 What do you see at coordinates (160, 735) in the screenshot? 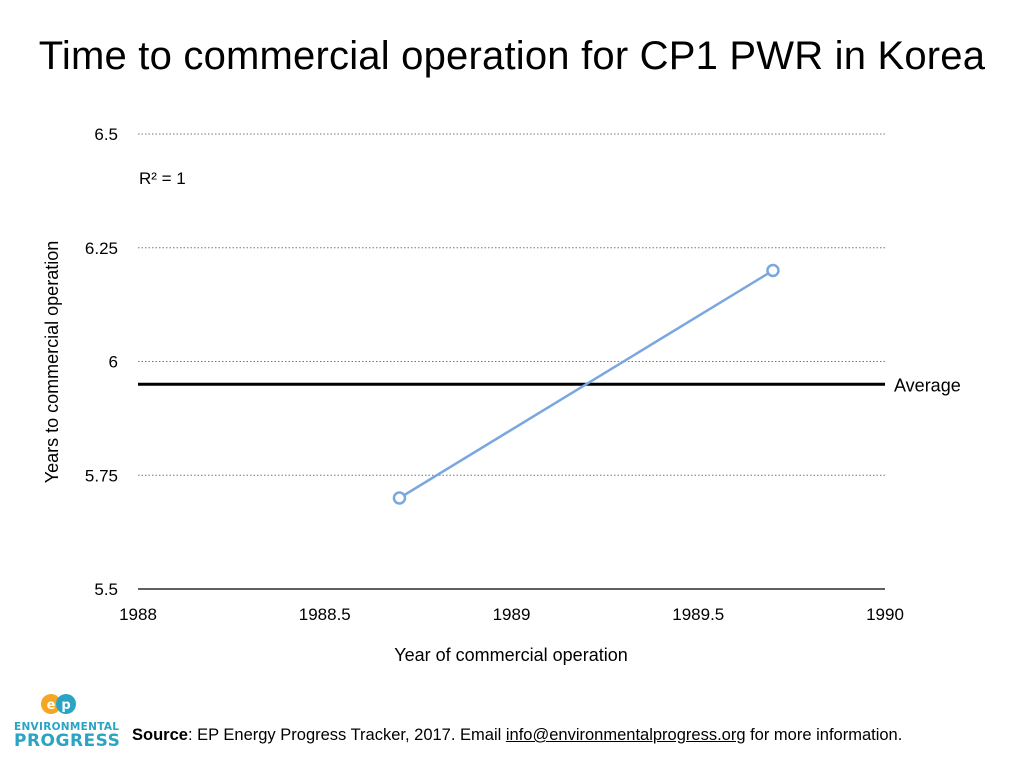
I see `source-label: Source` at bounding box center [160, 735].